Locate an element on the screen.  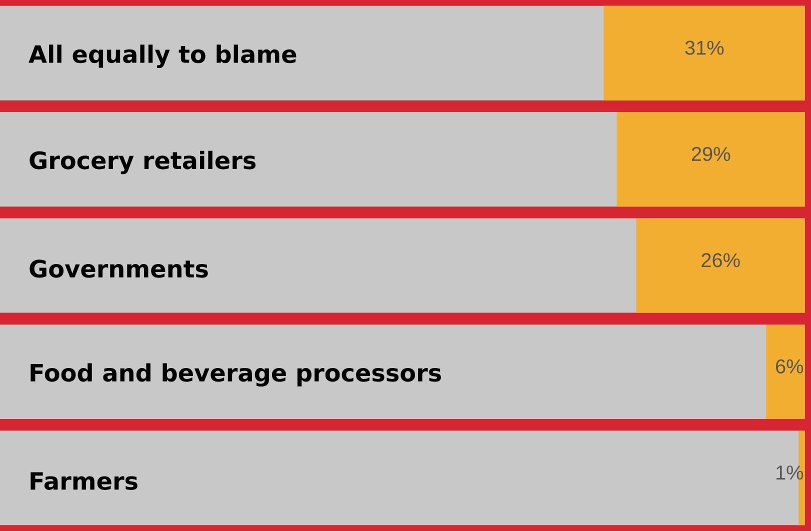
y-tick-label: Grocery retailers is located at coordinates (143, 162).